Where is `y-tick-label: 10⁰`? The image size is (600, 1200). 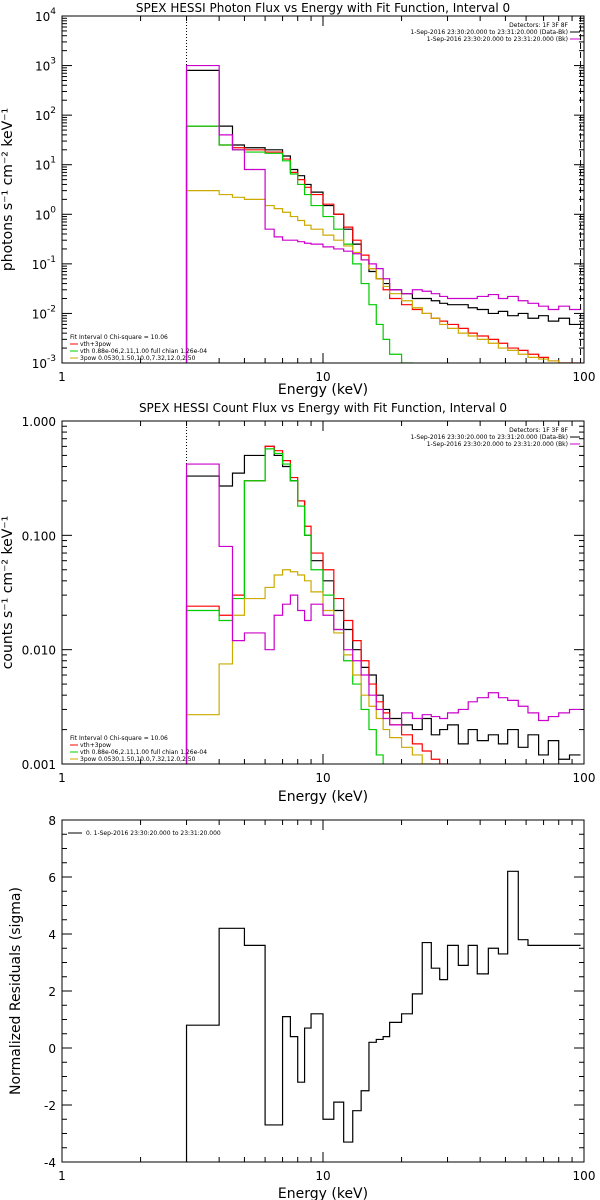
y-tick-label: 10⁰ is located at coordinates (45, 213).